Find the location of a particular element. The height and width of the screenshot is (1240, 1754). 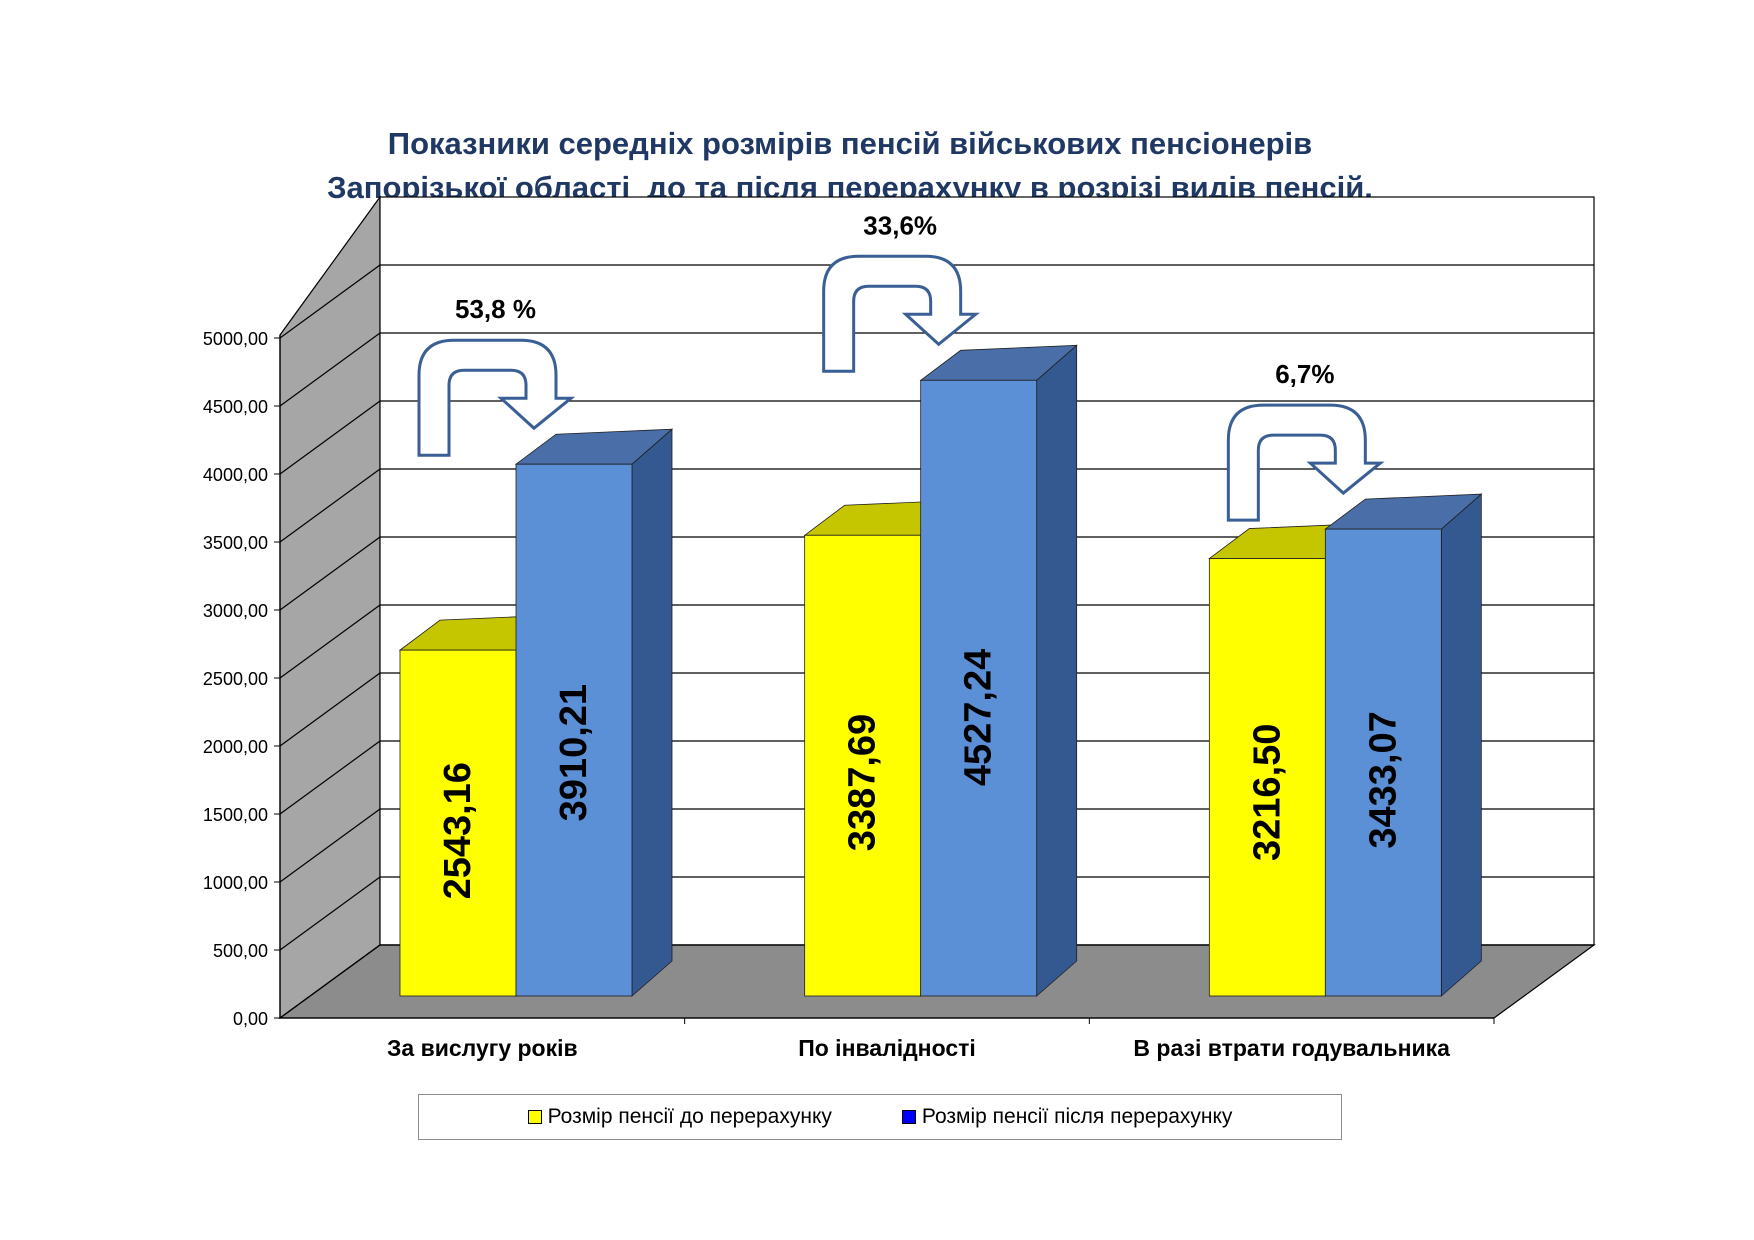

y-tick-label: 3500,00 is located at coordinates (235, 543).